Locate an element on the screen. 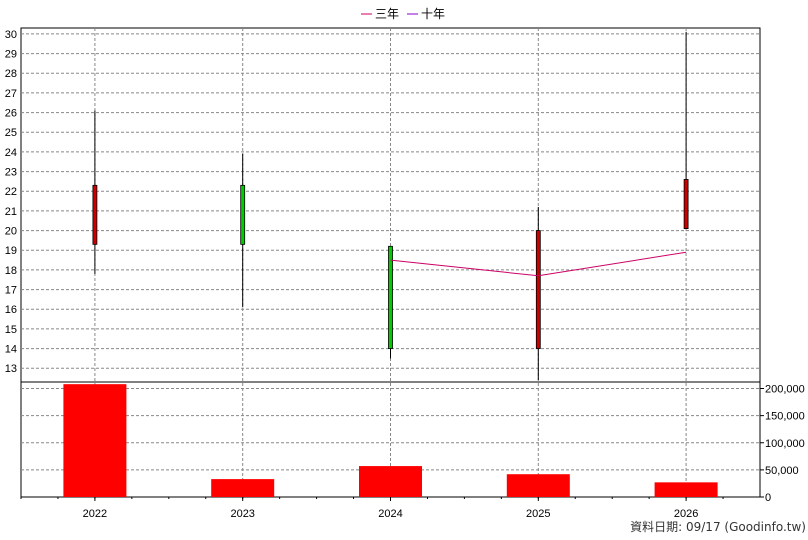 The height and width of the screenshot is (540, 808). price-tick-label: 26 is located at coordinates (11, 114).